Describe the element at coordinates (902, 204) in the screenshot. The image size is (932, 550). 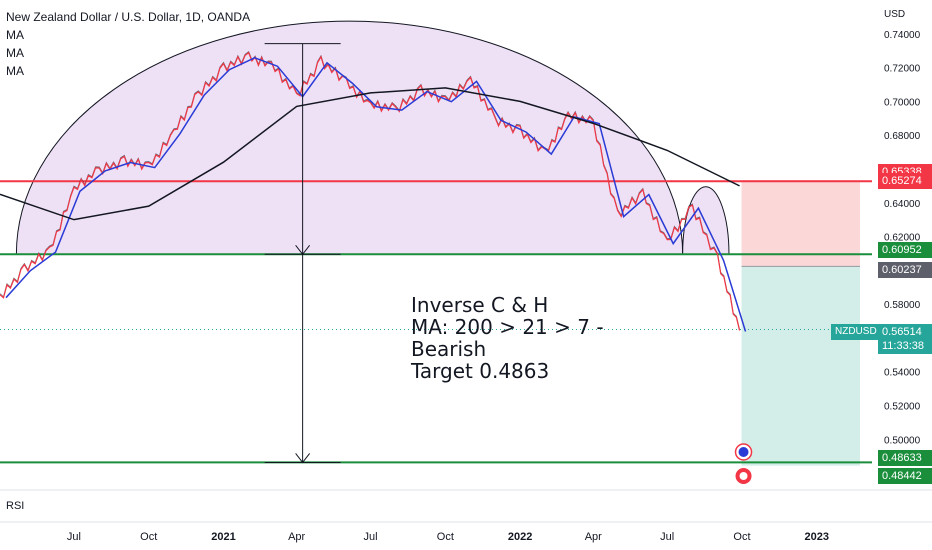
I see `y-tick-label: 0.64000` at that location.